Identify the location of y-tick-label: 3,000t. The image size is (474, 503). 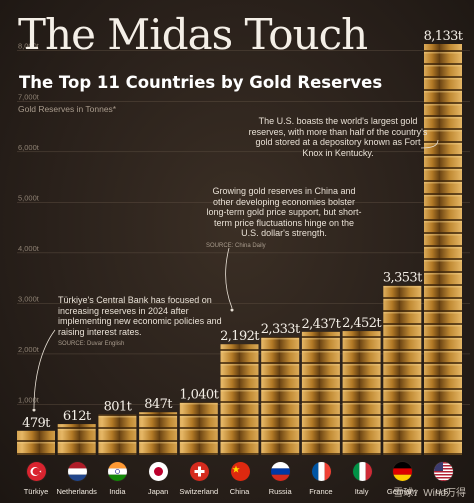
(29, 298).